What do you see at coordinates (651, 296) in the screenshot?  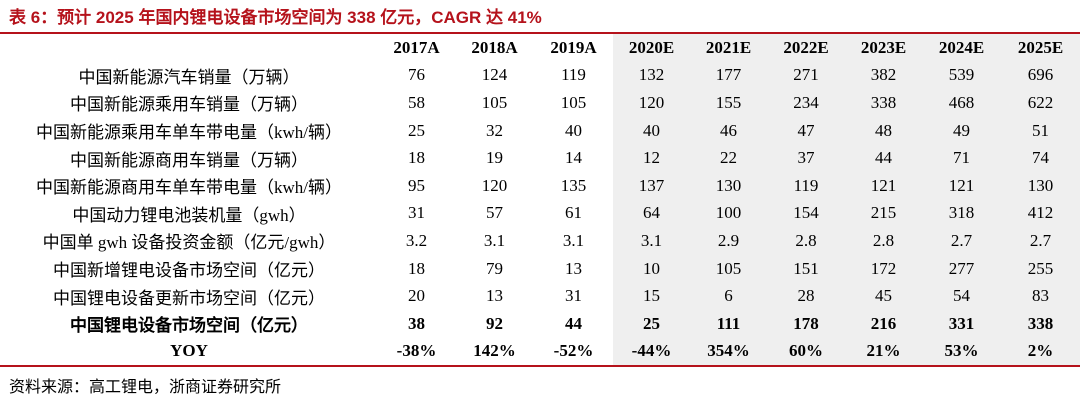 I see `value-cell: 15` at bounding box center [651, 296].